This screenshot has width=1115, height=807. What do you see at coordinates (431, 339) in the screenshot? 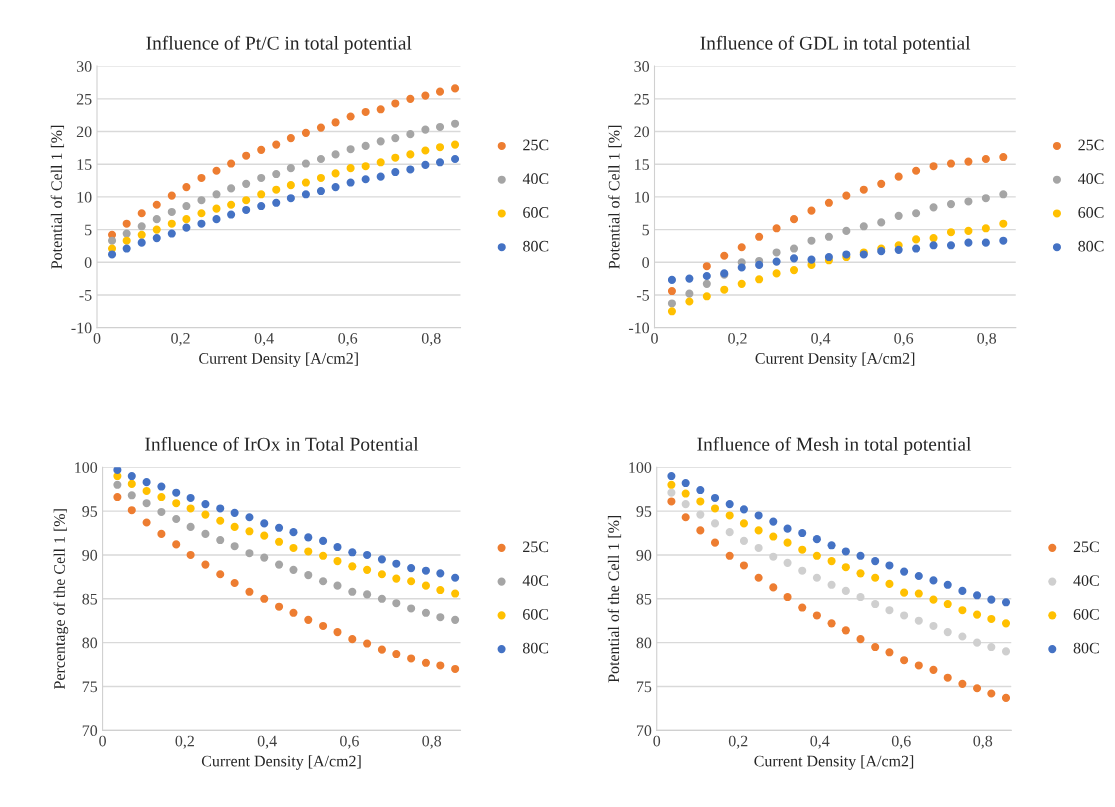
I see `x-tick-label: 0,8` at bounding box center [431, 339].